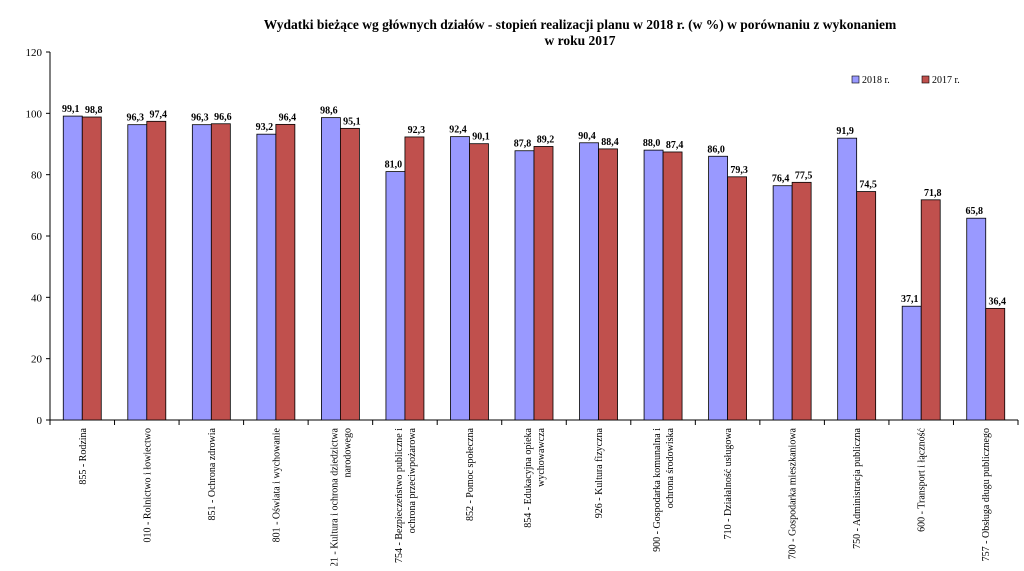 The image size is (1024, 571). I want to click on category-label: 757 - Obsługa długu publicznego, so click(986, 494).